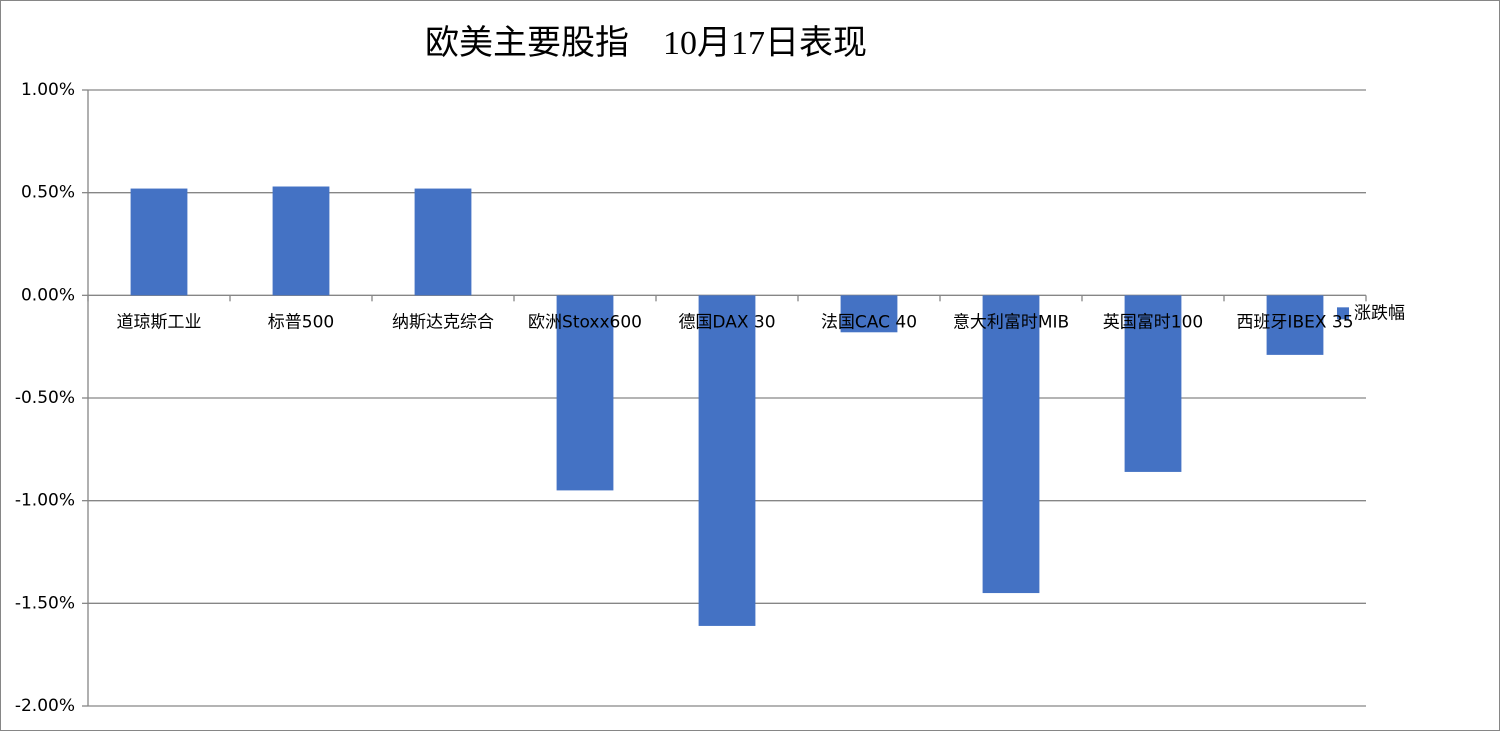 This screenshot has height=731, width=1500. What do you see at coordinates (48, 193) in the screenshot?
I see `y-tick-label: 0.50%` at bounding box center [48, 193].